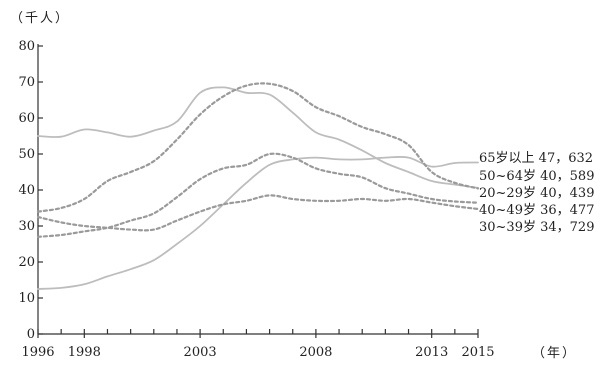 The width and height of the screenshot is (616, 365). What do you see at coordinates (536, 176) in the screenshot?
I see `series-end-label: 50~64岁 40，589` at bounding box center [536, 176].